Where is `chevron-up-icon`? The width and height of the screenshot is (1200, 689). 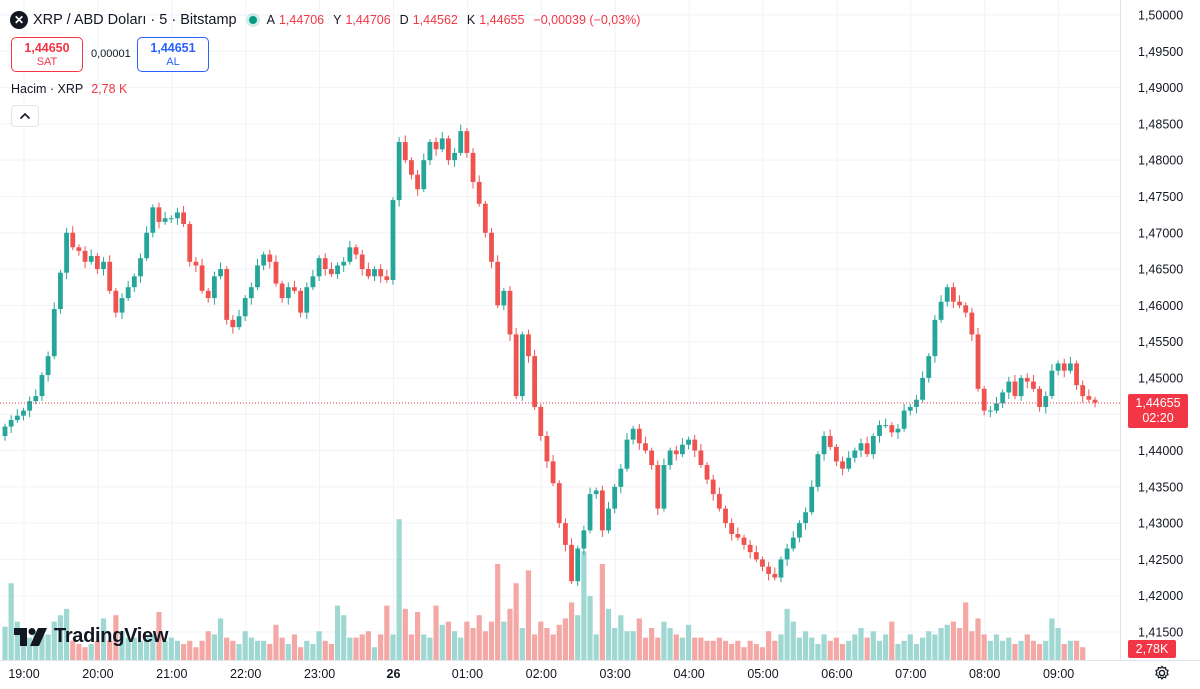 chevron-up-icon is located at coordinates (25, 116).